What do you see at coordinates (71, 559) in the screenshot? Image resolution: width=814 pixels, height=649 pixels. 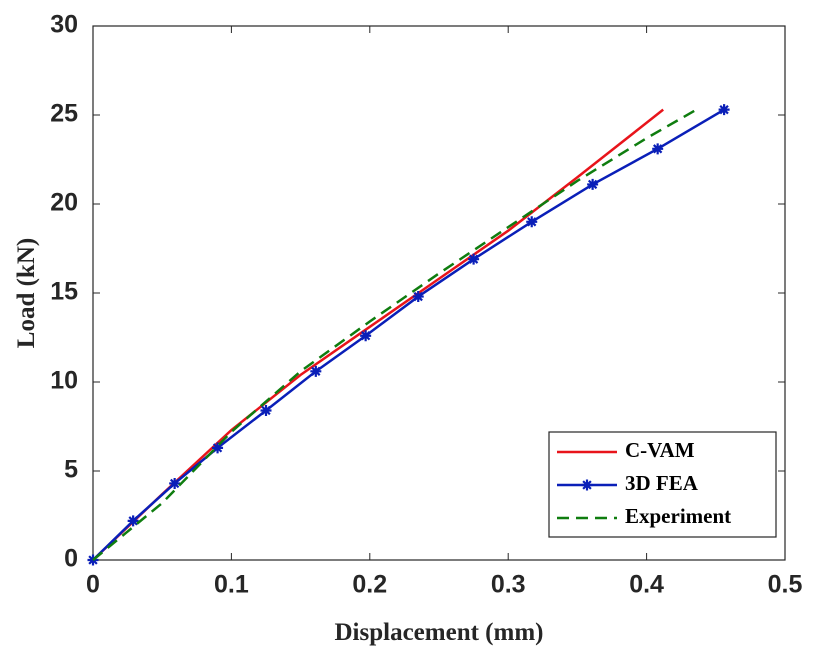 I see `y-tick-label: 0` at bounding box center [71, 559].